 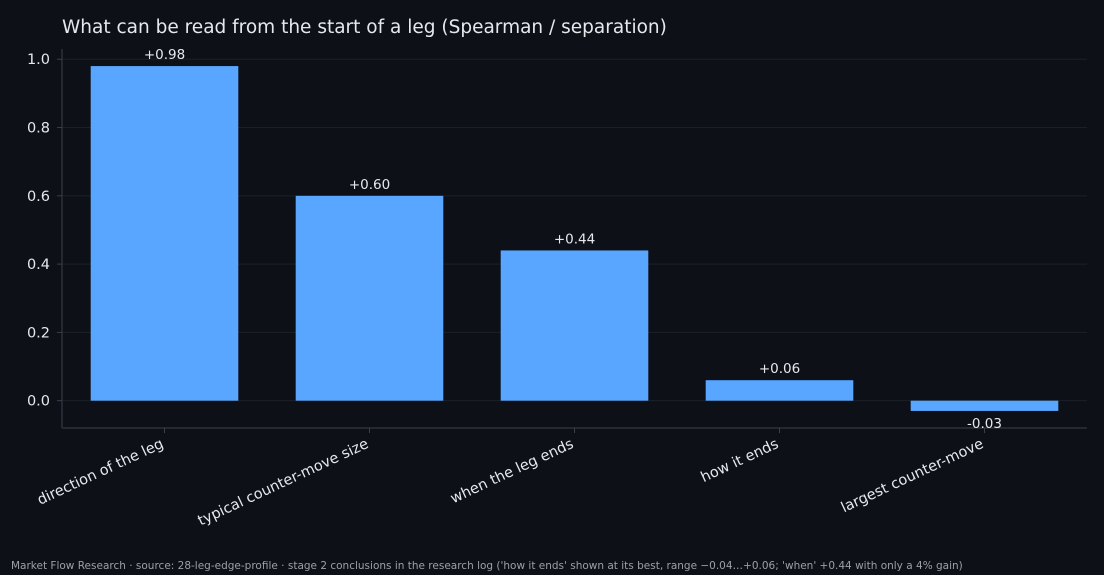 I want to click on bar-value-label: -0.03, so click(x=984, y=424).